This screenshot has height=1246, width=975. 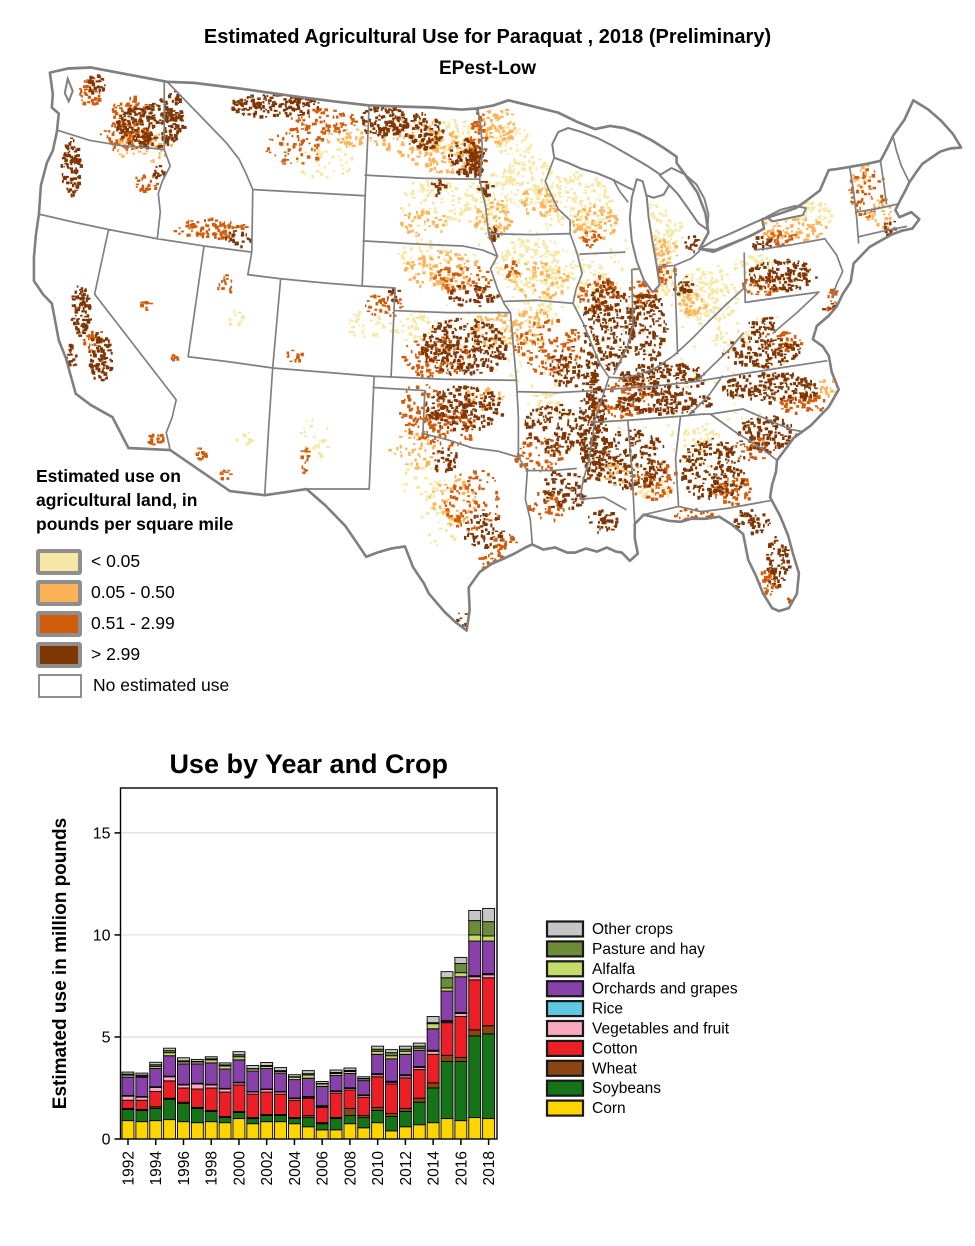 I want to click on bar-1996, so click(x=183, y=1098).